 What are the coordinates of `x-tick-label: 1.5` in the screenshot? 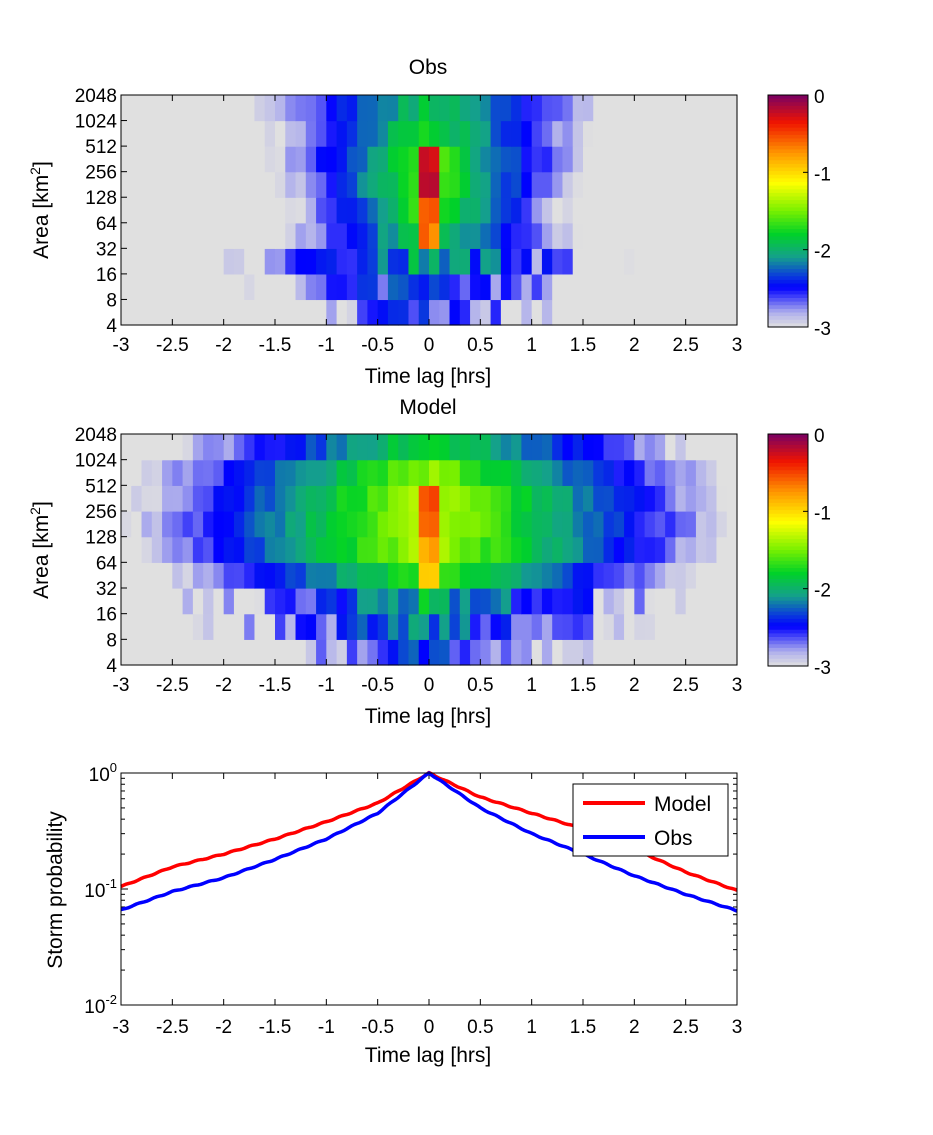 It's located at (583, 345).